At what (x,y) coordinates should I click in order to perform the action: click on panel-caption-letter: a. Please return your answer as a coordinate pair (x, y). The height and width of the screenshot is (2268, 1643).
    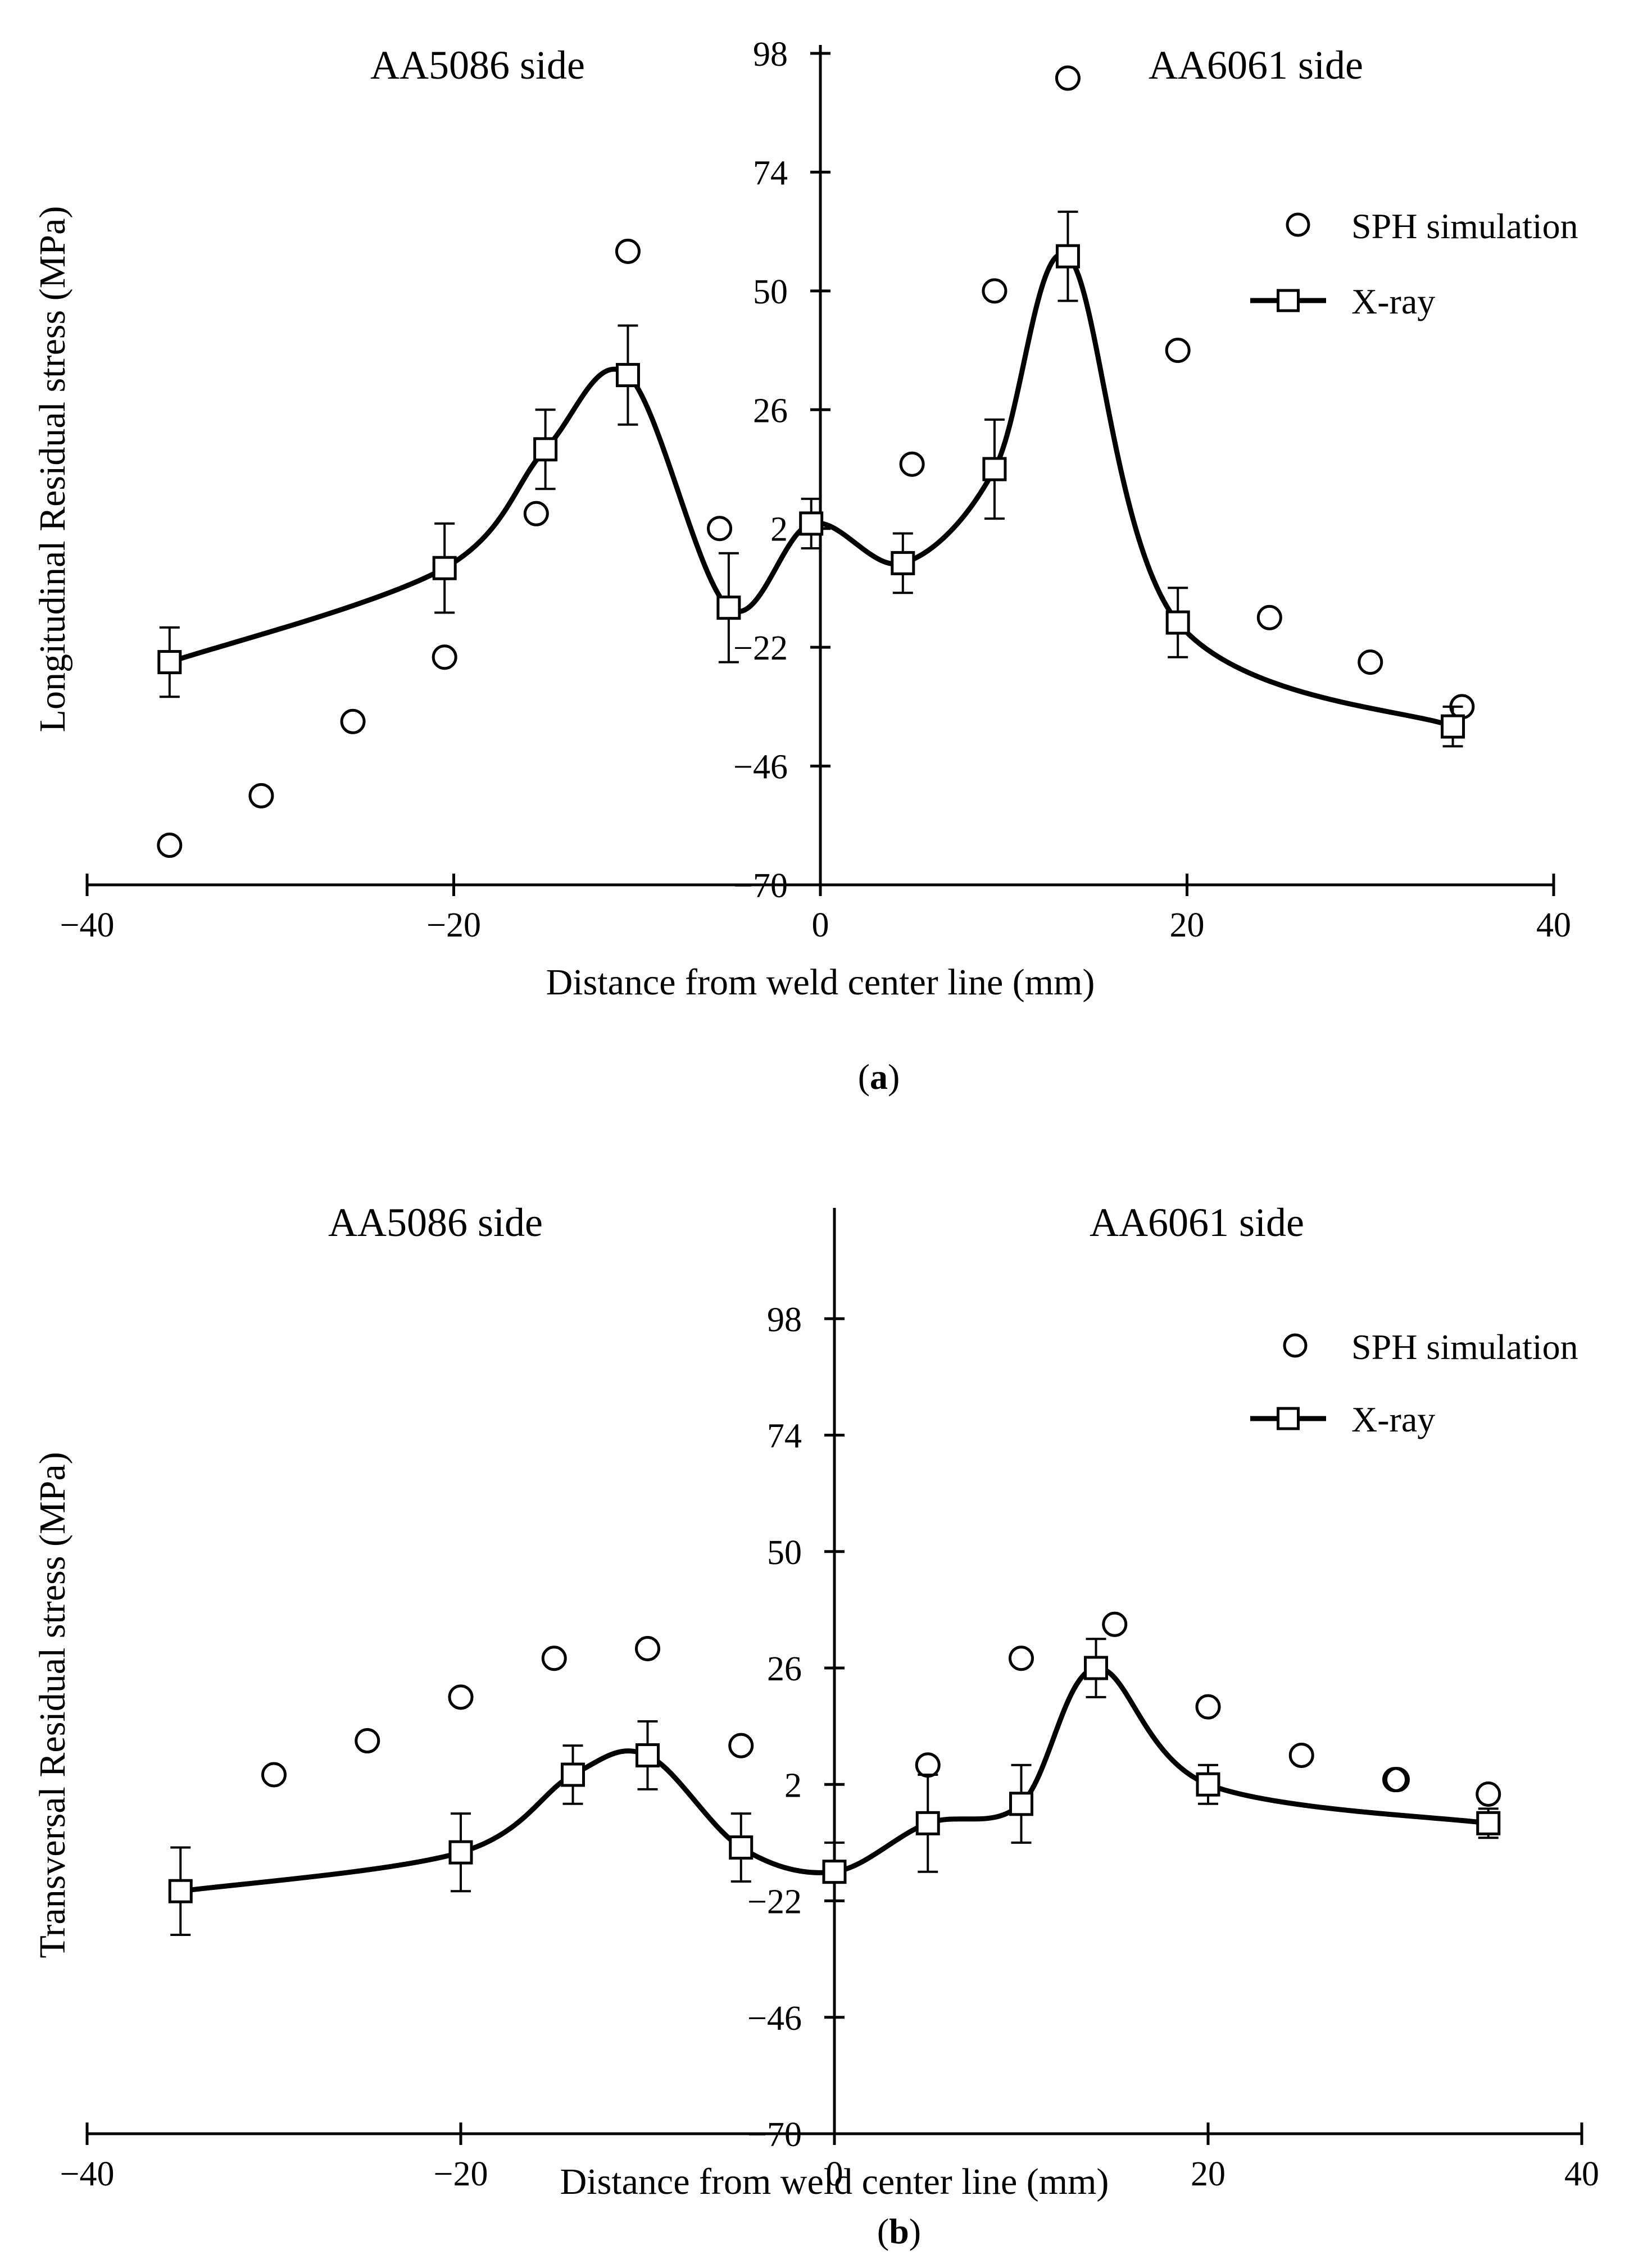
    Looking at the image, I should click on (879, 1077).